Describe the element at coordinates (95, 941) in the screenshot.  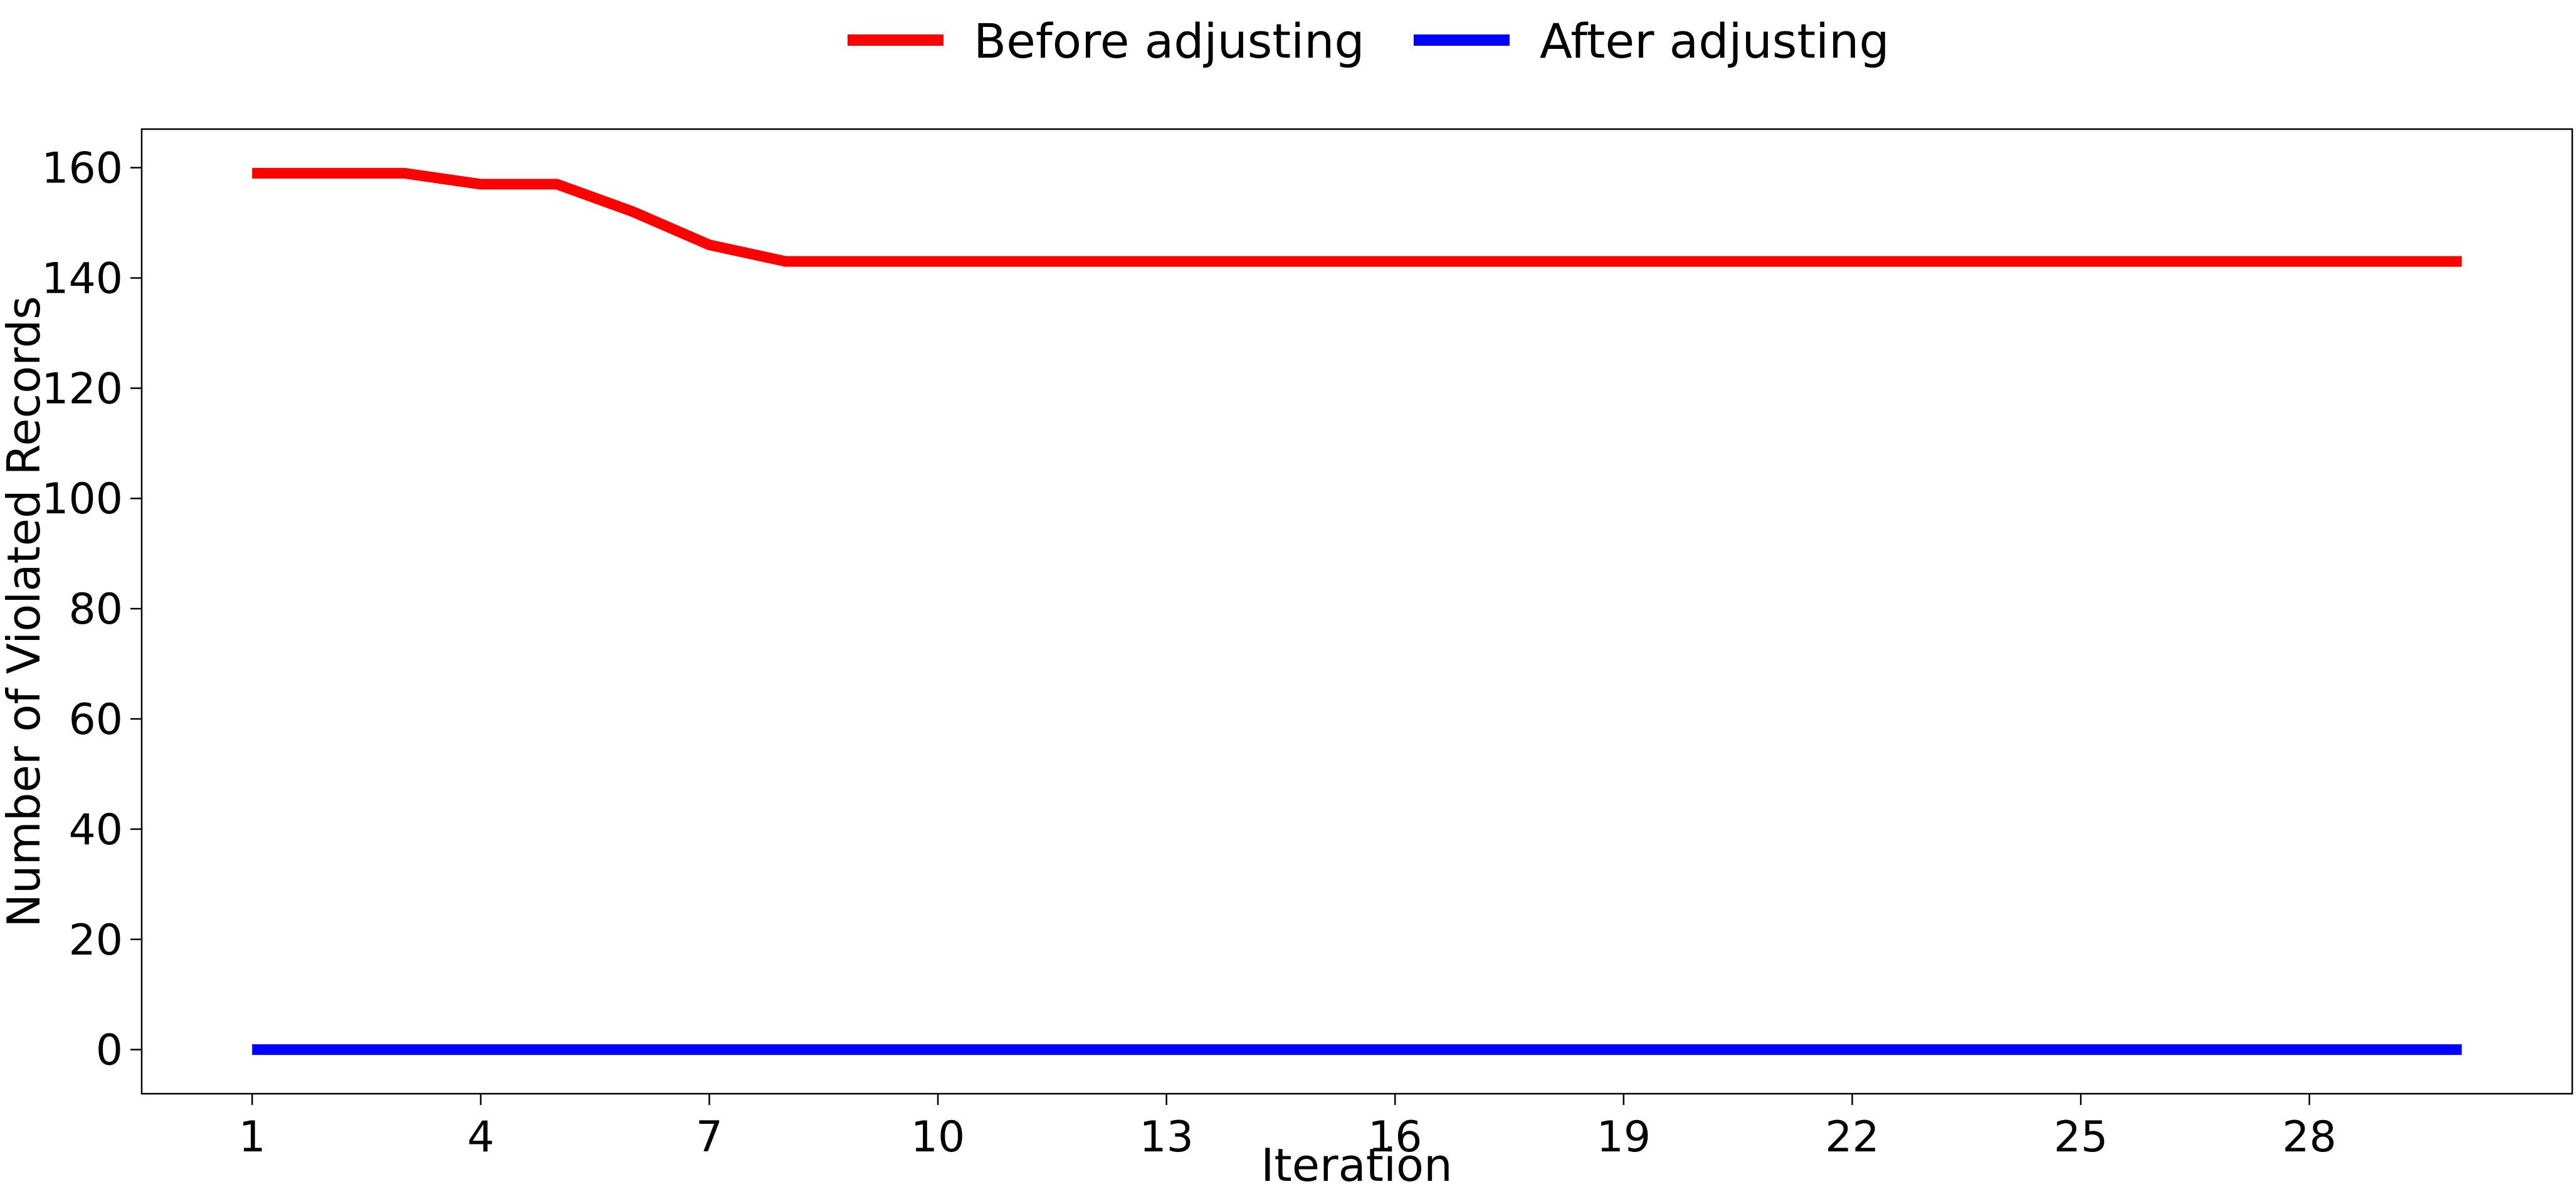
I see `y-tick-label: 20` at that location.